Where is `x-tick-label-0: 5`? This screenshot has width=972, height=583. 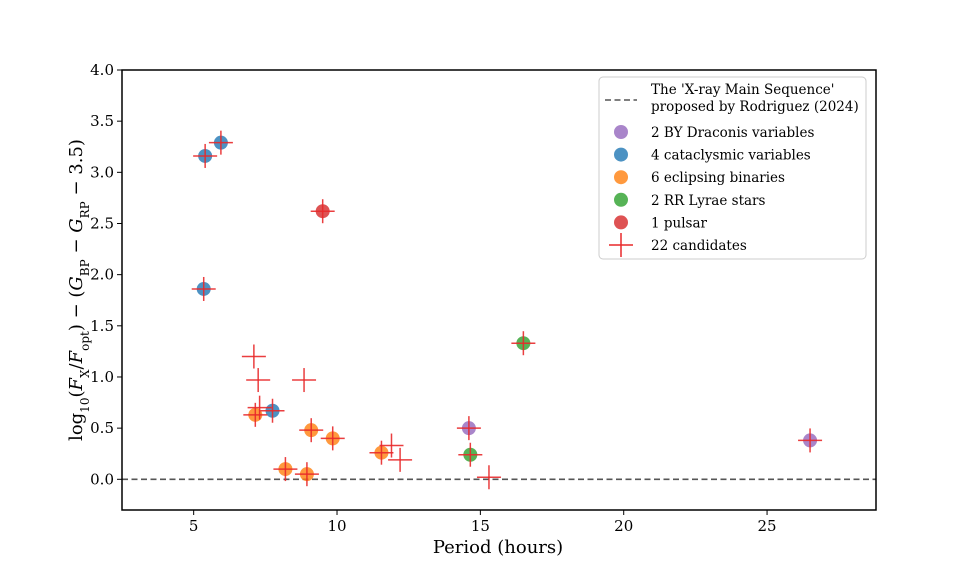
x-tick-label-0: 5 is located at coordinates (194, 526).